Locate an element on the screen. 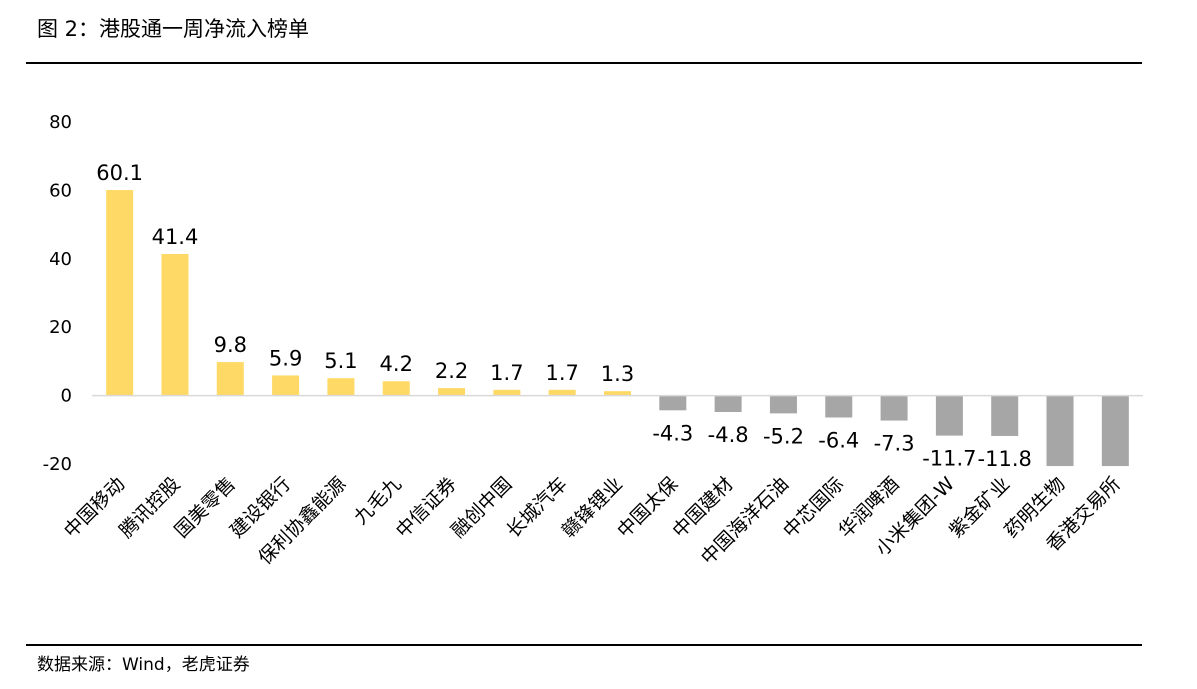  category-label: 紫金矿业 is located at coordinates (979, 507).